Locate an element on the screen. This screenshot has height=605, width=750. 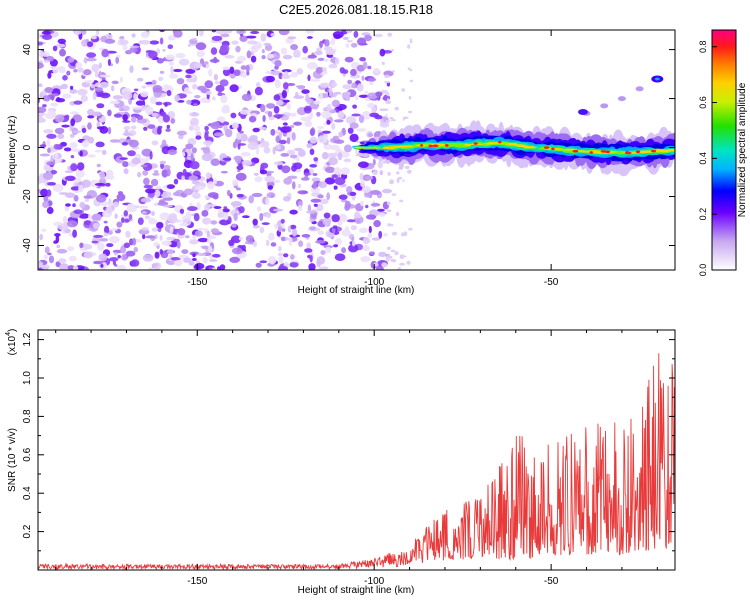
snr-y-tick-label: 1.2 is located at coordinates (27, 339).